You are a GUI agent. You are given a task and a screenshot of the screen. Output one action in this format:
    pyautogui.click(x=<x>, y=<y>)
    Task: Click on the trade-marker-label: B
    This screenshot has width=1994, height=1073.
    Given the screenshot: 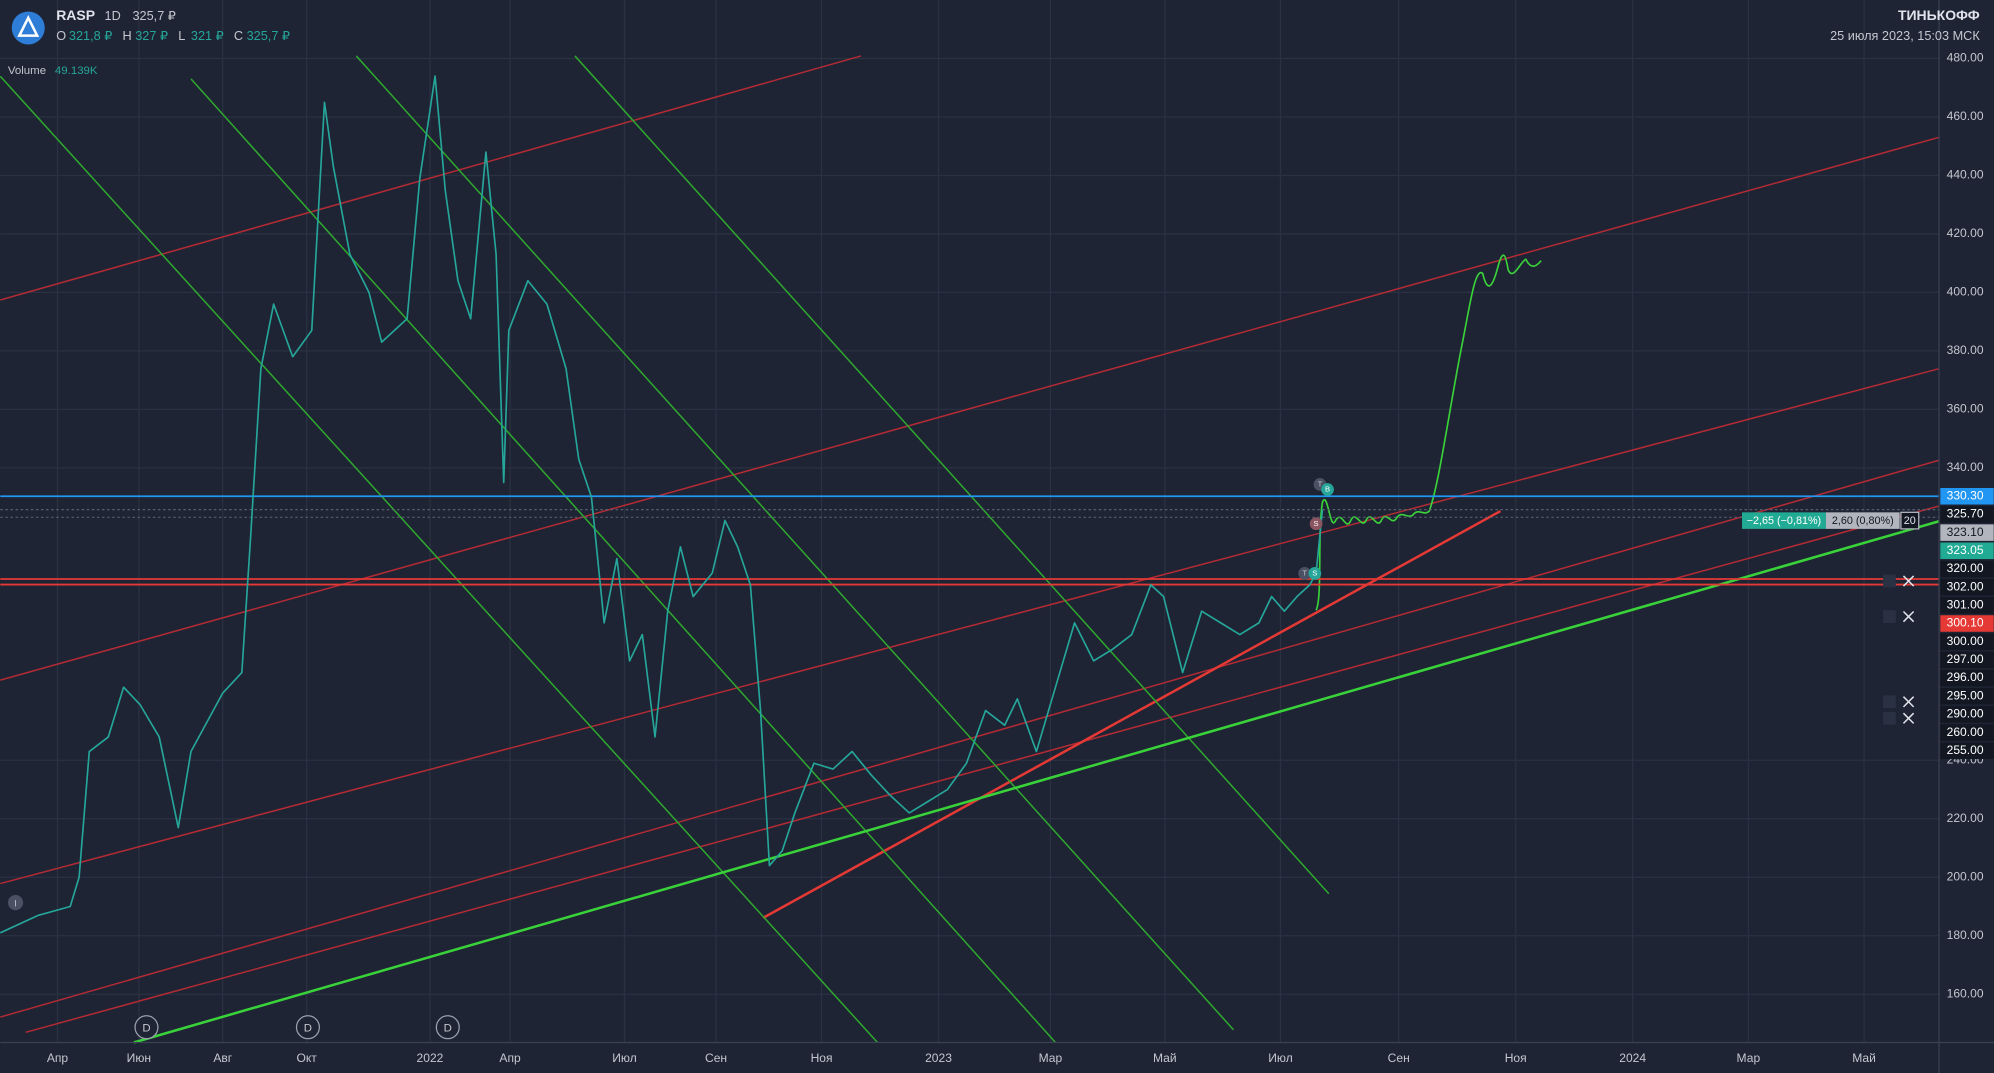 What is the action you would take?
    pyautogui.click(x=1327, y=488)
    